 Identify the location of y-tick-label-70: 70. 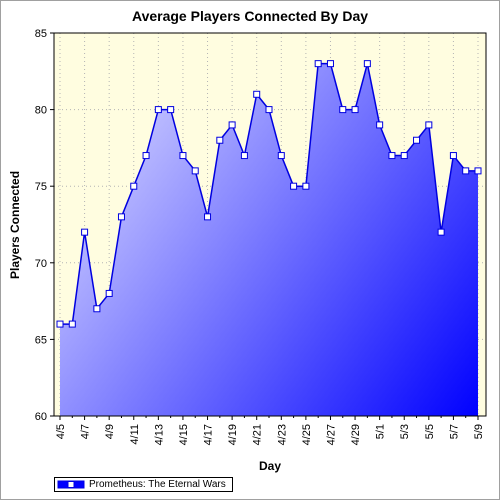
(41, 264).